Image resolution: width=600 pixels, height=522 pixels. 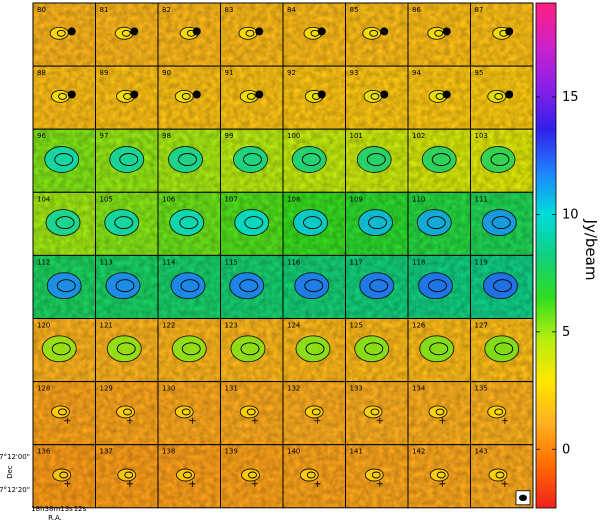 I want to click on channel-label: 104, so click(x=44, y=199).